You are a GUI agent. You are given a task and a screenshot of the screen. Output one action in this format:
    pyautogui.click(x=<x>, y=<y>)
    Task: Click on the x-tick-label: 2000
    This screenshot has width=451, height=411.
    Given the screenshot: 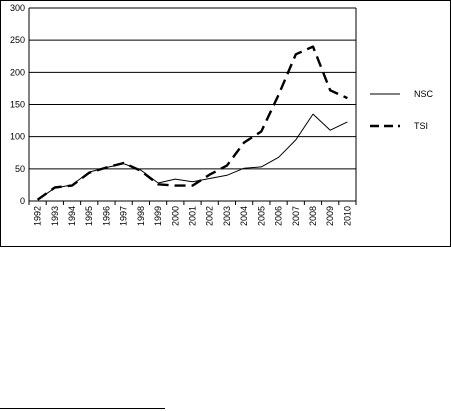 What is the action you would take?
    pyautogui.click(x=175, y=216)
    